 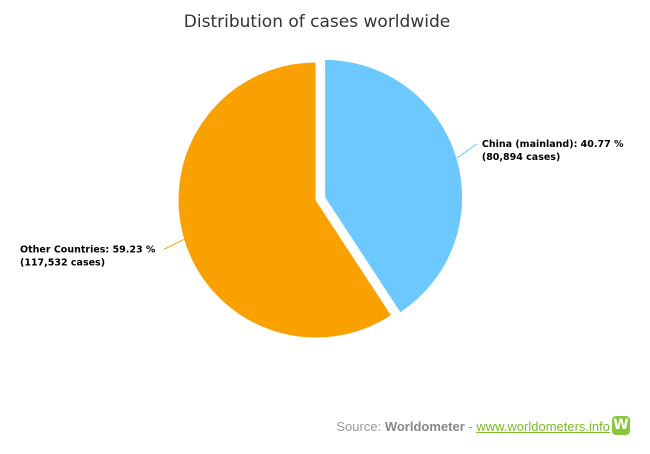 I want to click on source-prefix: Source:, so click(x=359, y=426).